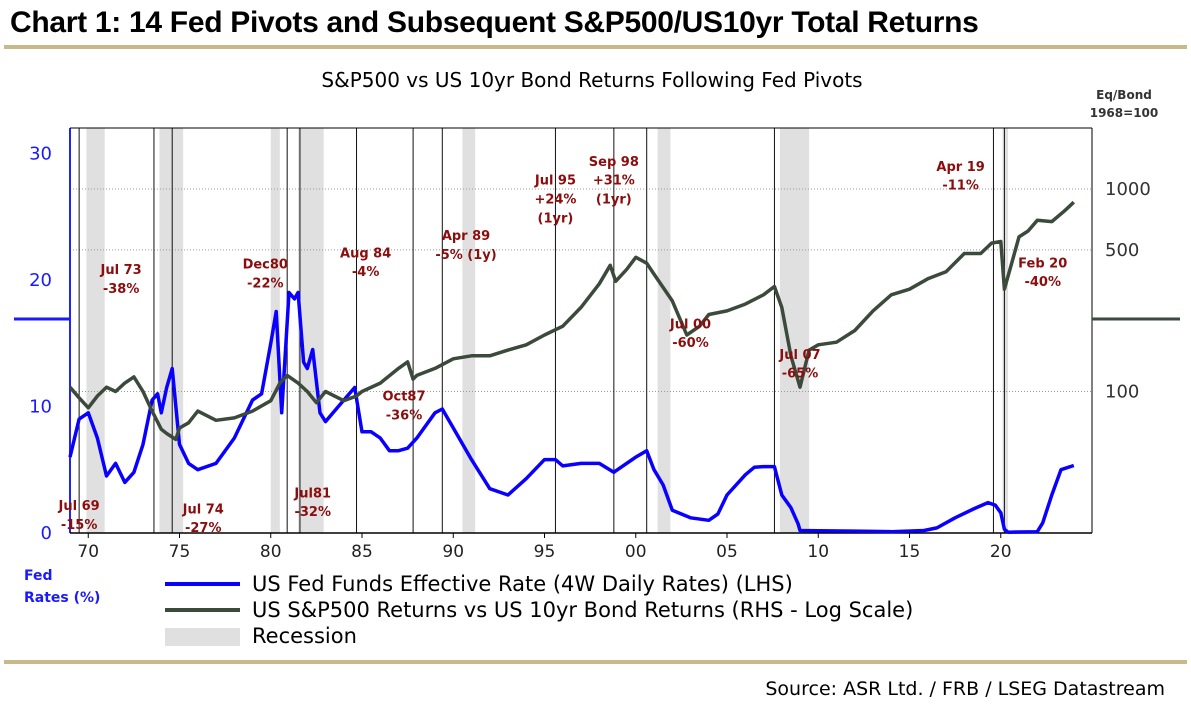 This screenshot has width=1191, height=714. What do you see at coordinates (312, 493) in the screenshot?
I see `pivot-annotation-line: Jul81` at bounding box center [312, 493].